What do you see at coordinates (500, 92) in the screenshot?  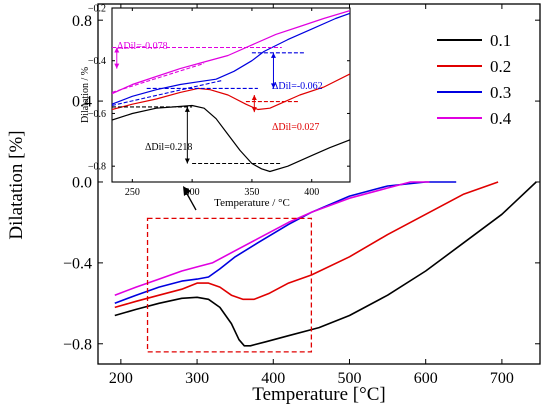 I see `legend-label-0-3: 0.3` at bounding box center [500, 92].